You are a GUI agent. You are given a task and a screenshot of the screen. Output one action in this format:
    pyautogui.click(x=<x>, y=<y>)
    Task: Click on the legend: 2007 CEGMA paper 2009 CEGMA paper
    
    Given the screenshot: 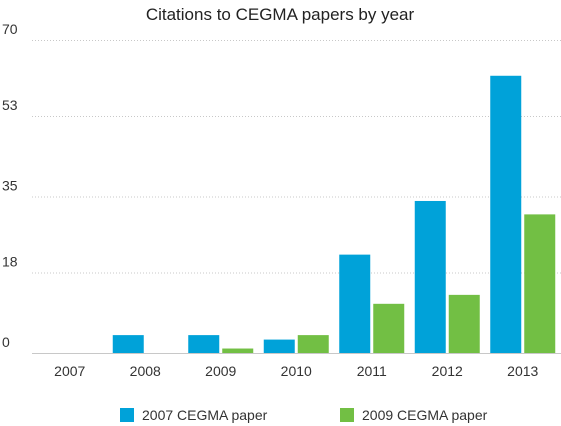 What is the action you would take?
    pyautogui.click(x=304, y=415)
    